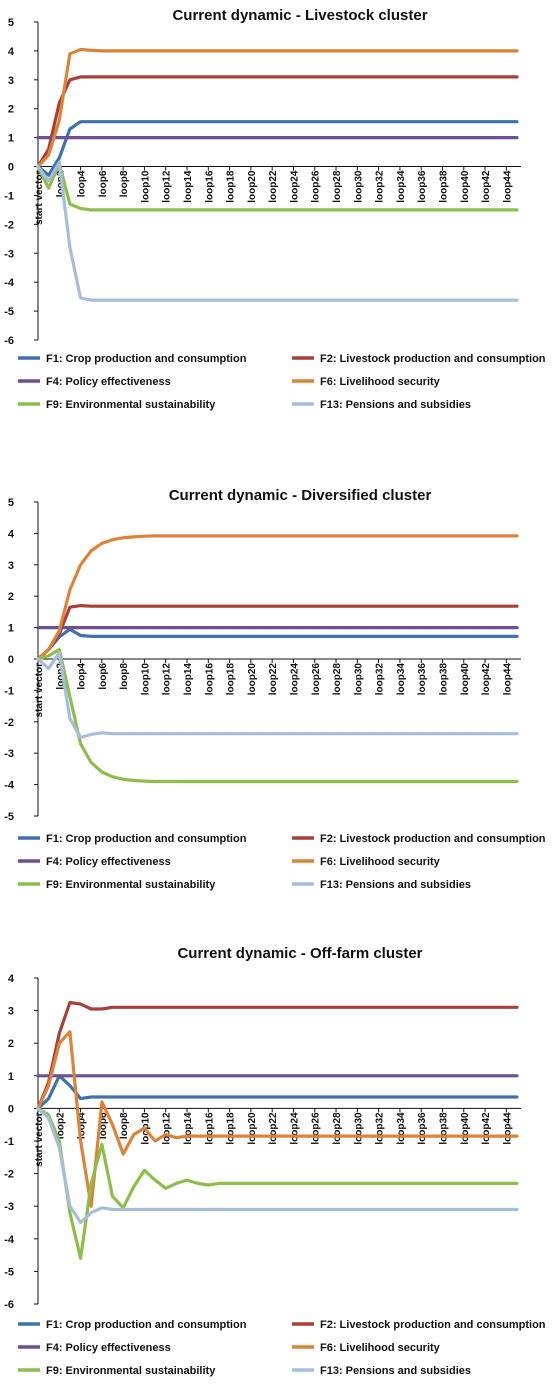 This screenshot has height=1385, width=560. I want to click on x-tick-label: loop18, so click(231, 679).